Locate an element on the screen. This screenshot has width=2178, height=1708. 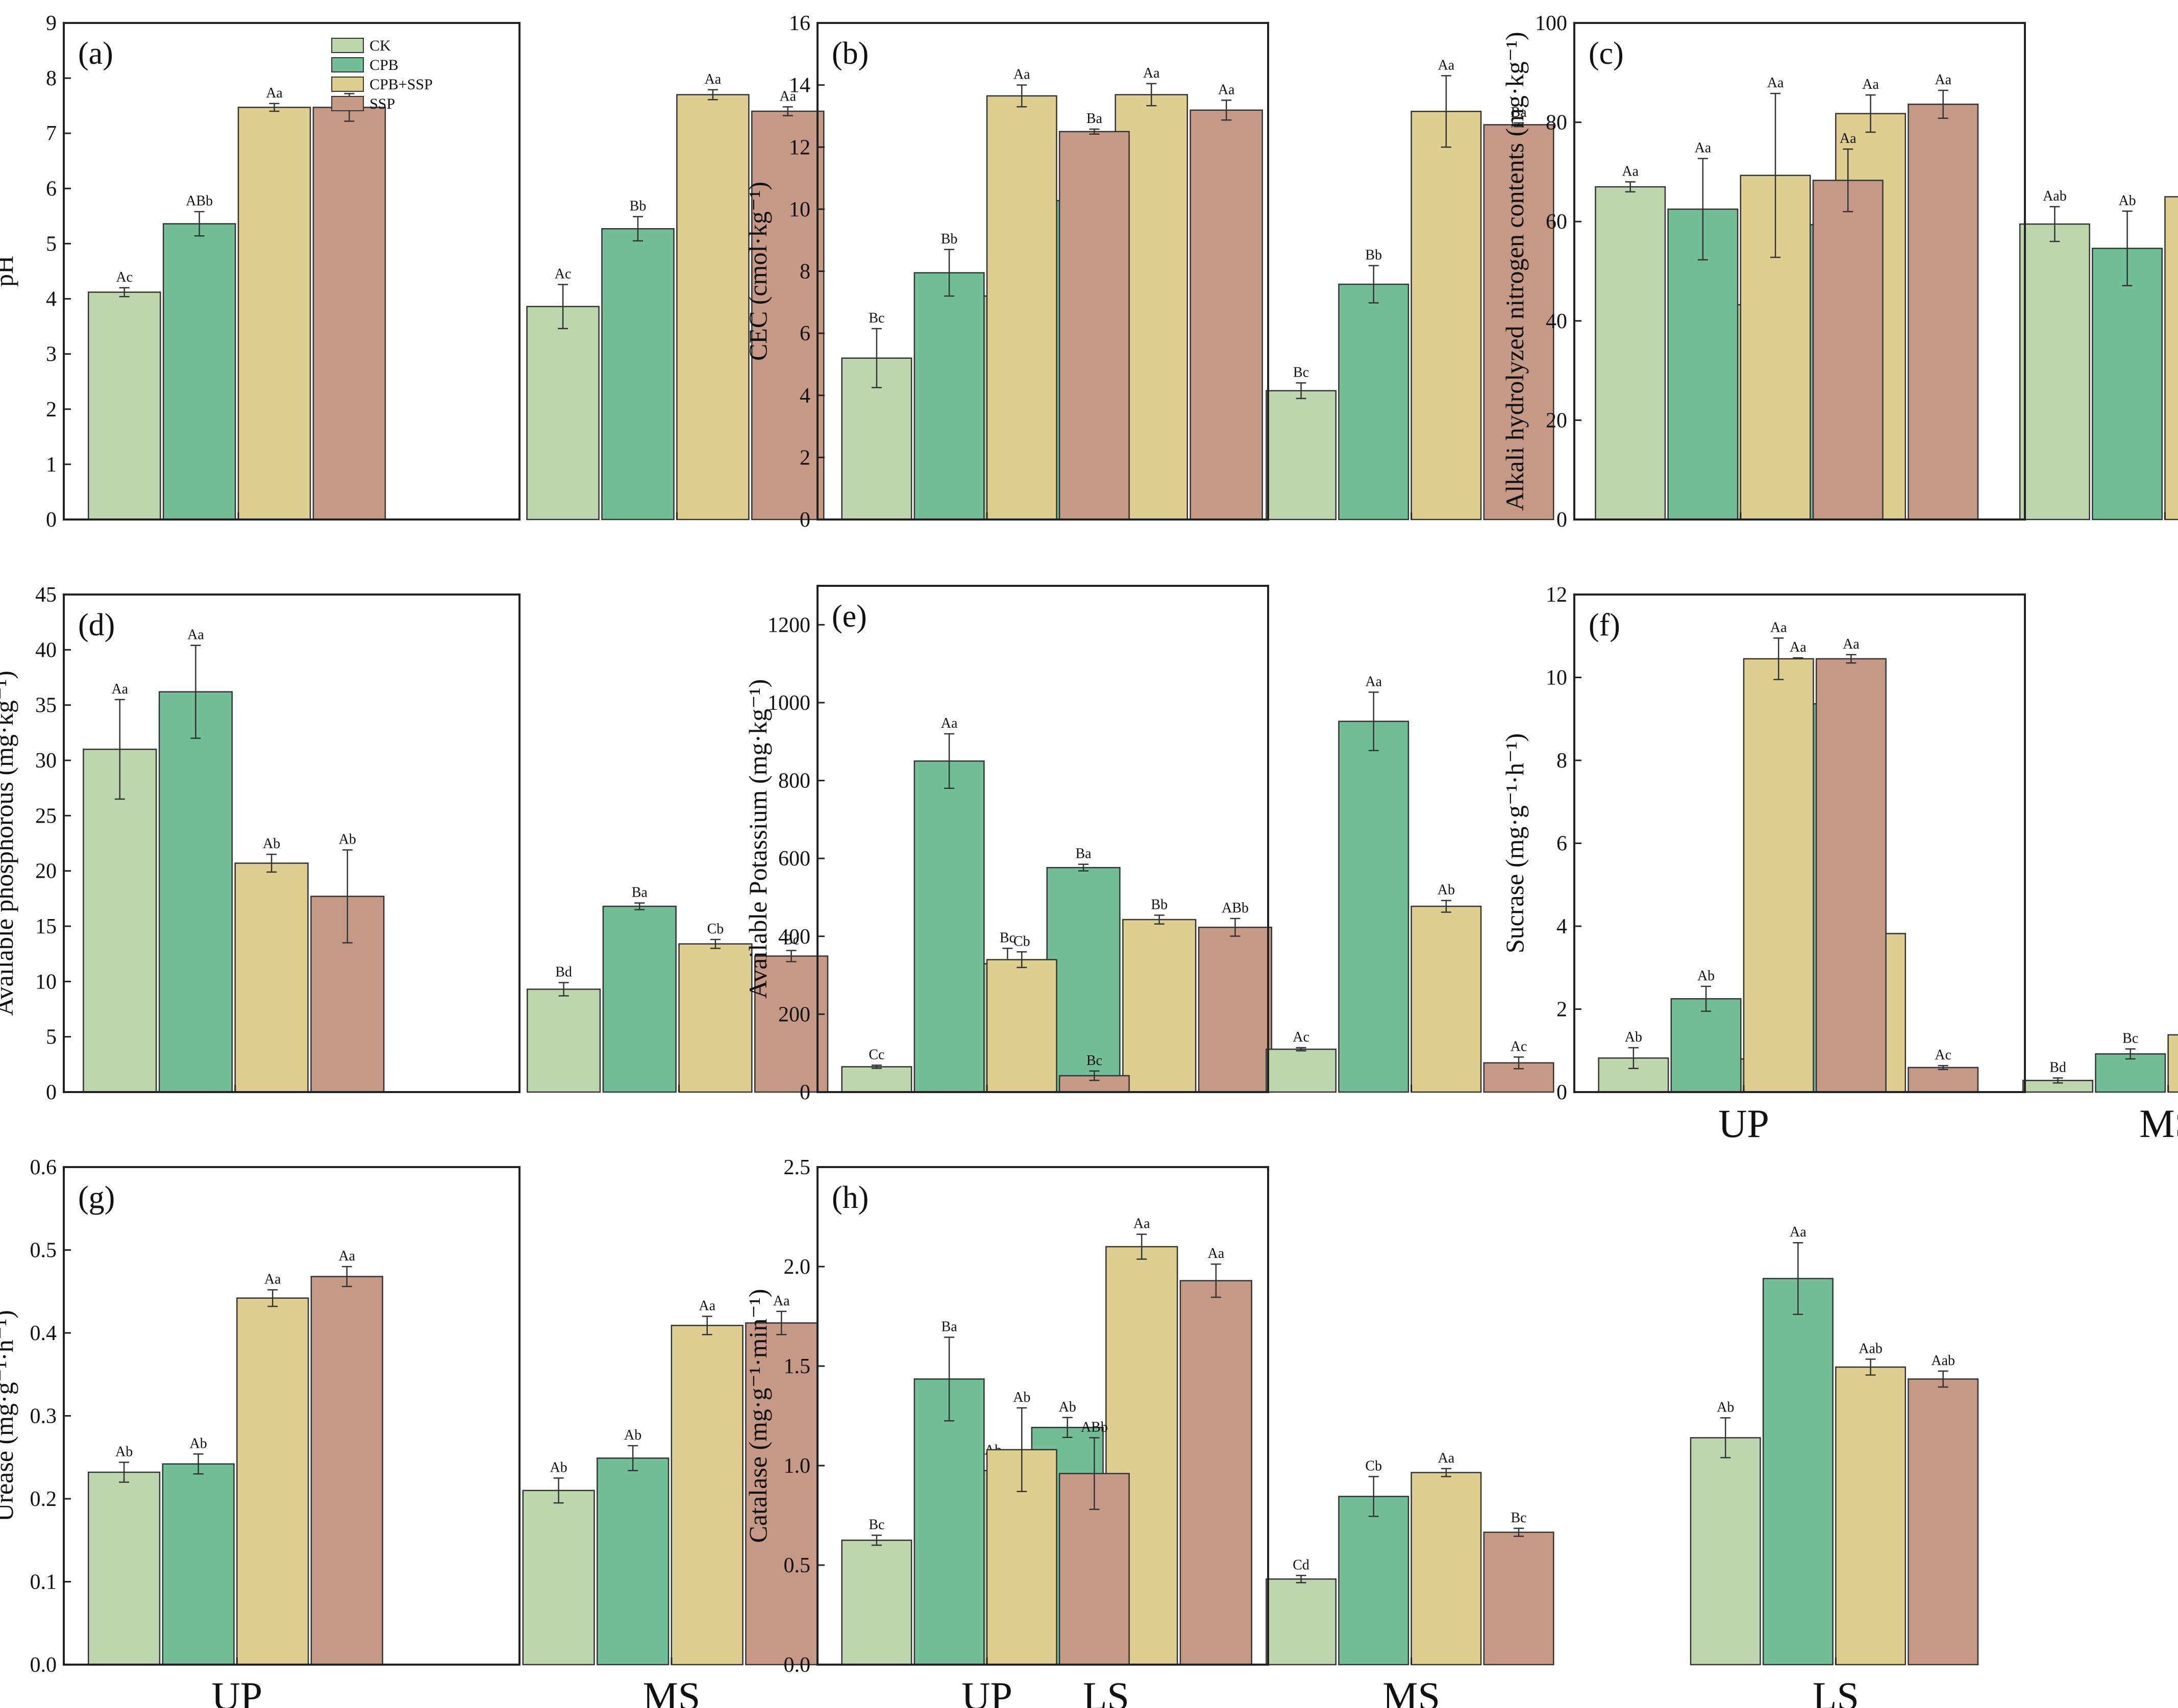
y-tick-label: 200 is located at coordinates (794, 1014).